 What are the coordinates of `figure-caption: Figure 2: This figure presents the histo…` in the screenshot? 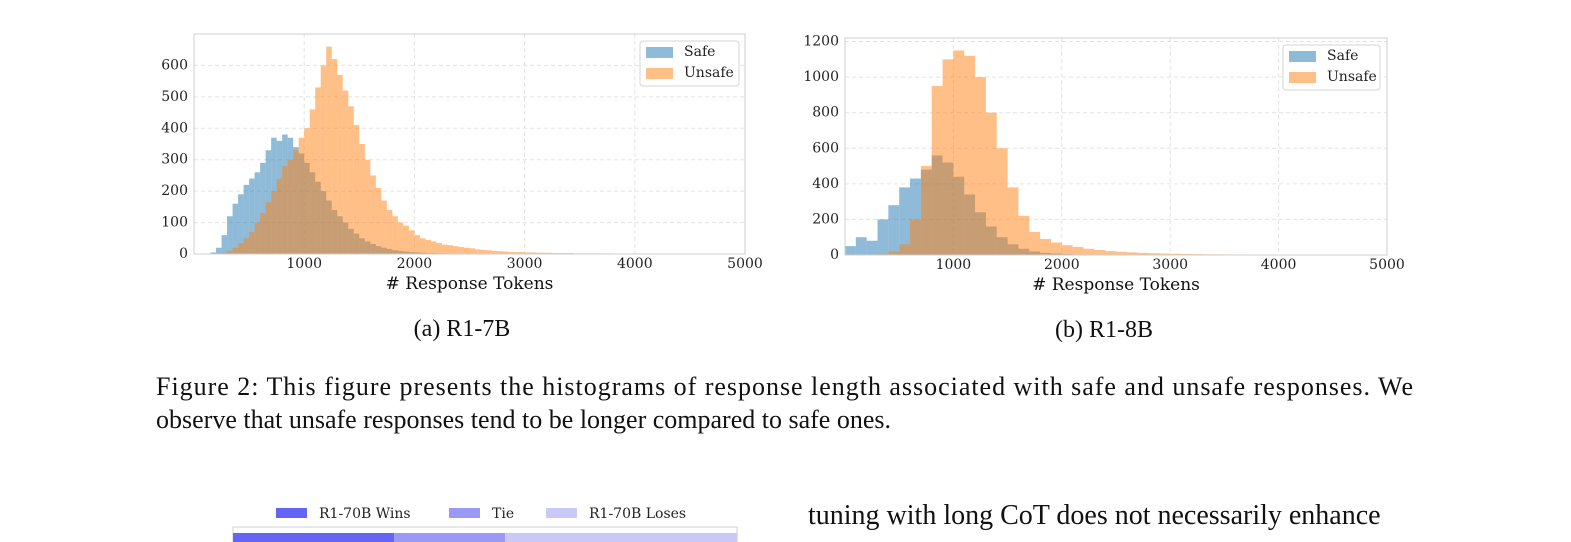 It's located at (784, 386).